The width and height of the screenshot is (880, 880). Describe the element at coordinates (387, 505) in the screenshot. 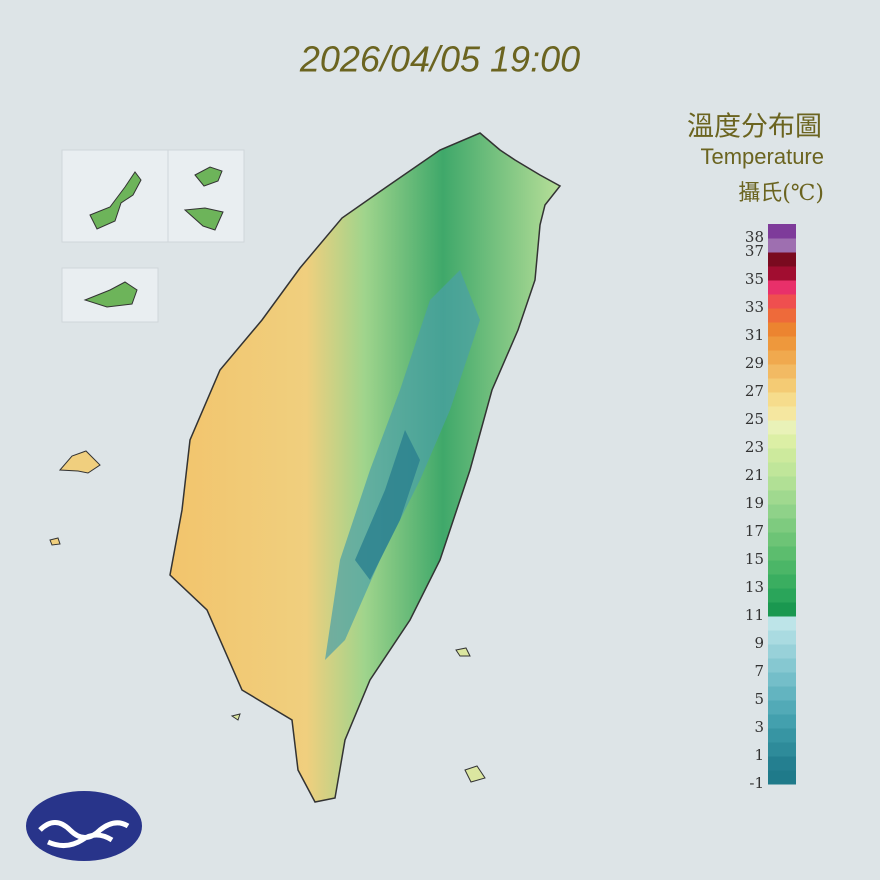

I see `high-peaks` at that location.